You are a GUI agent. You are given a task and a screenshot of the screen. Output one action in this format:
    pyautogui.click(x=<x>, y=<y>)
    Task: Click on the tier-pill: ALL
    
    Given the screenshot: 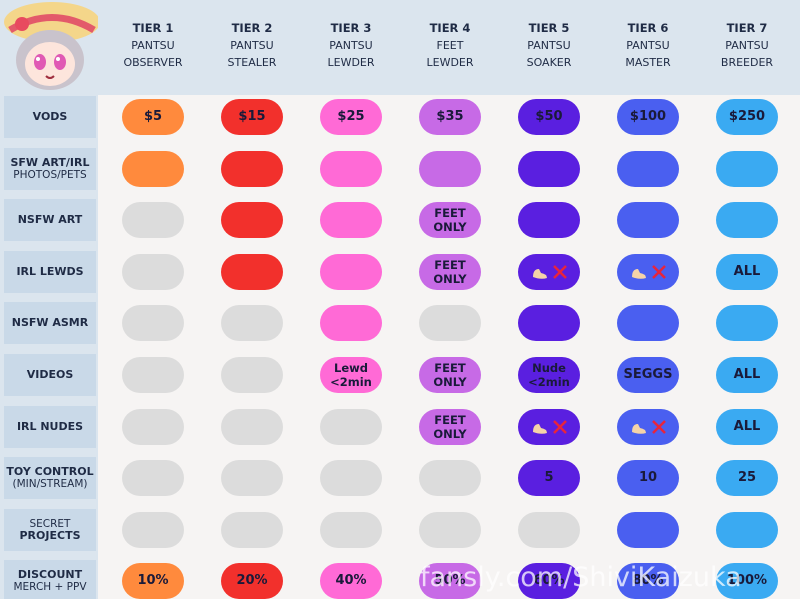 What is the action you would take?
    pyautogui.click(x=747, y=375)
    